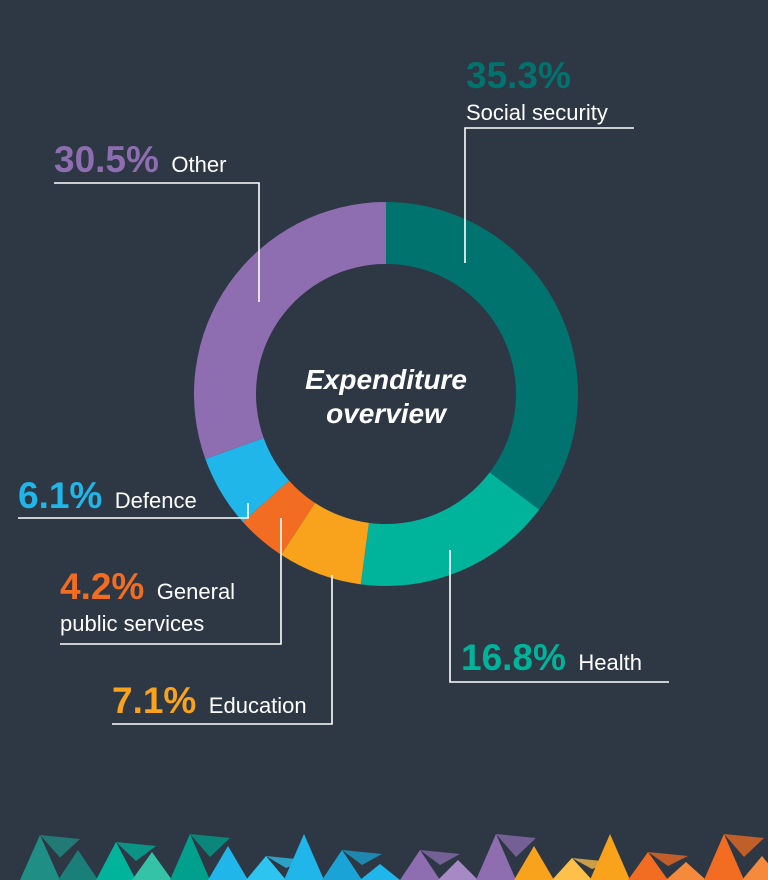 This screenshot has height=880, width=768. What do you see at coordinates (132, 623) in the screenshot?
I see `slice-name-general-public-services-line-2: public services` at bounding box center [132, 623].